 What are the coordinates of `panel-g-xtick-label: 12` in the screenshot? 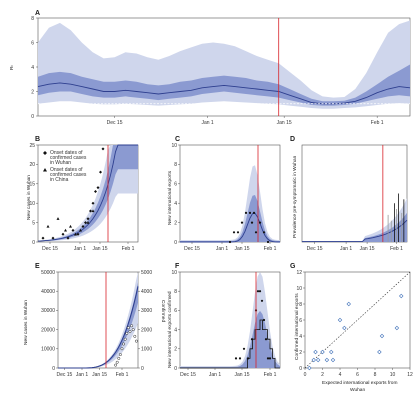 It's located at (410, 375).